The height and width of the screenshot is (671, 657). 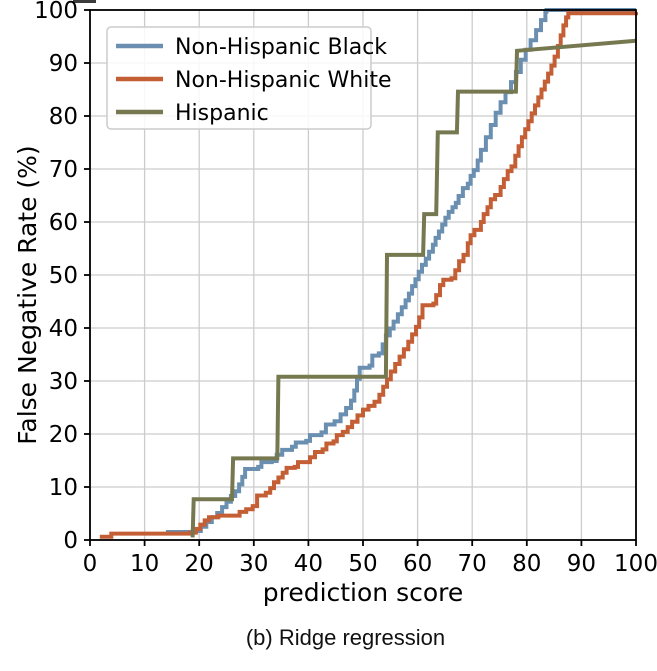 What do you see at coordinates (70, 541) in the screenshot?
I see `y-tick-label: 0` at bounding box center [70, 541].